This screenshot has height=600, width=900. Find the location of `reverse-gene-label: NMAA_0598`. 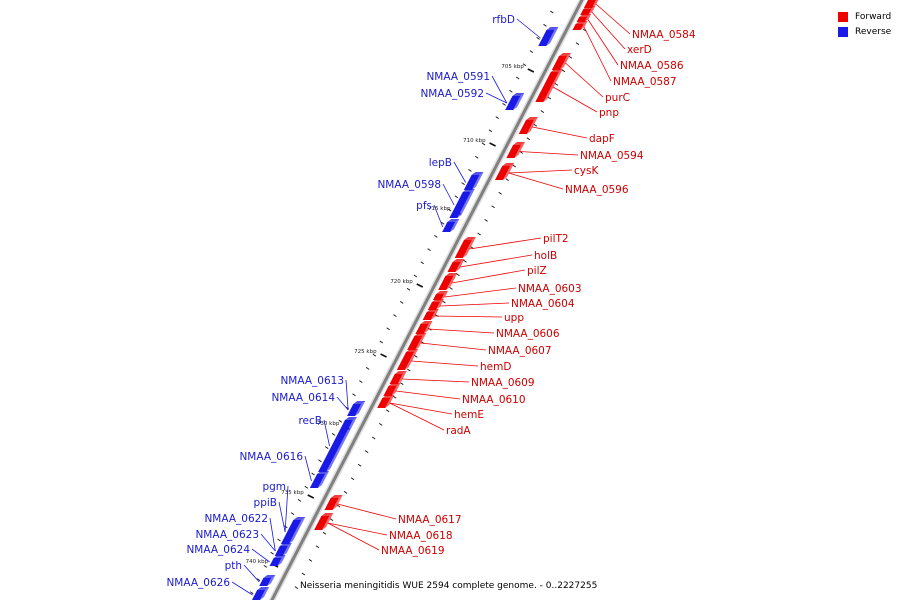

reverse-gene-label: NMAA_0598 is located at coordinates (409, 185).